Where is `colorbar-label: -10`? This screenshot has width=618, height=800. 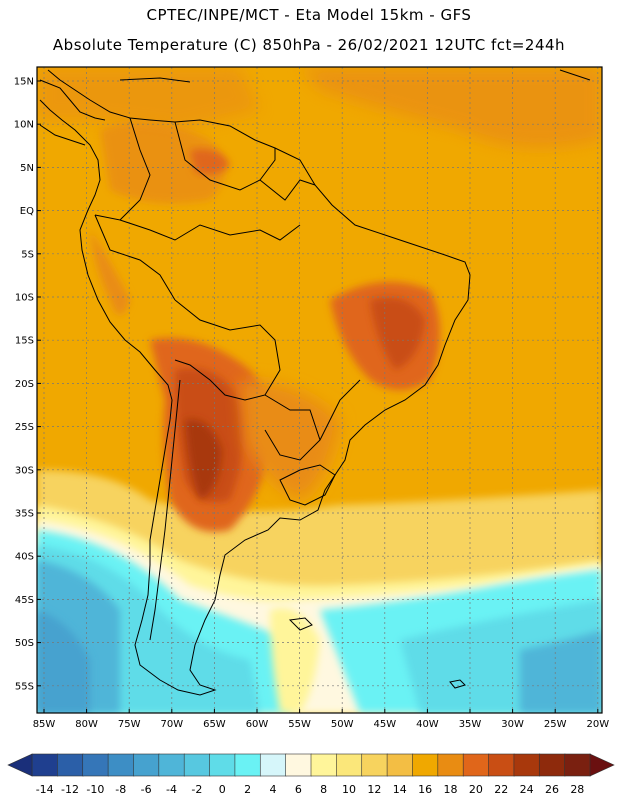
colorbar-label: -10 is located at coordinates (95, 789).